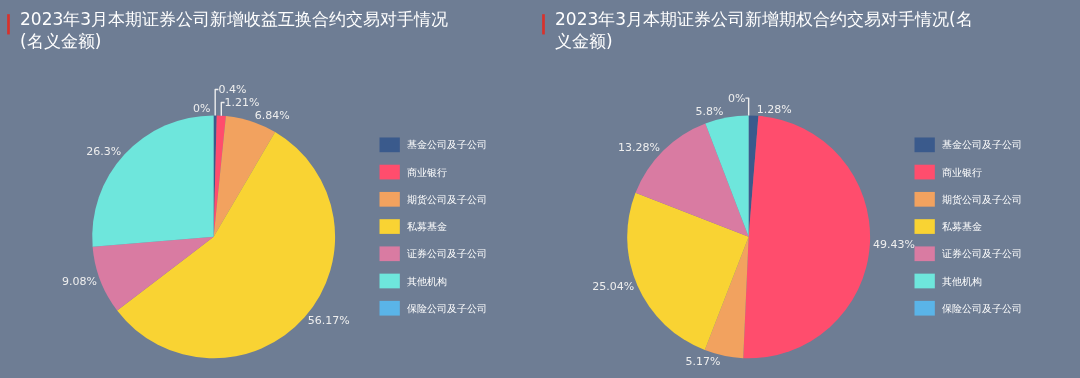  I want to click on data-label: 13.28%, so click(638, 147).